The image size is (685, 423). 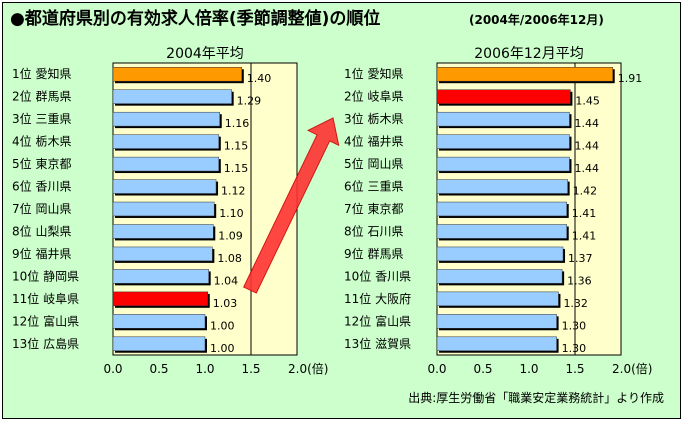 I want to click on category-label: 8位 山梨県, so click(x=41, y=230).